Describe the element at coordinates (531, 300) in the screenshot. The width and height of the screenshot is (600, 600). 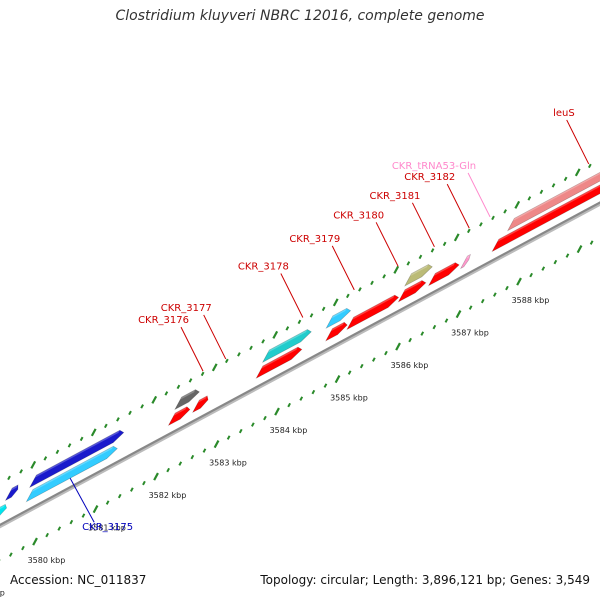
I see `tick-label: 3588 kbp` at that location.